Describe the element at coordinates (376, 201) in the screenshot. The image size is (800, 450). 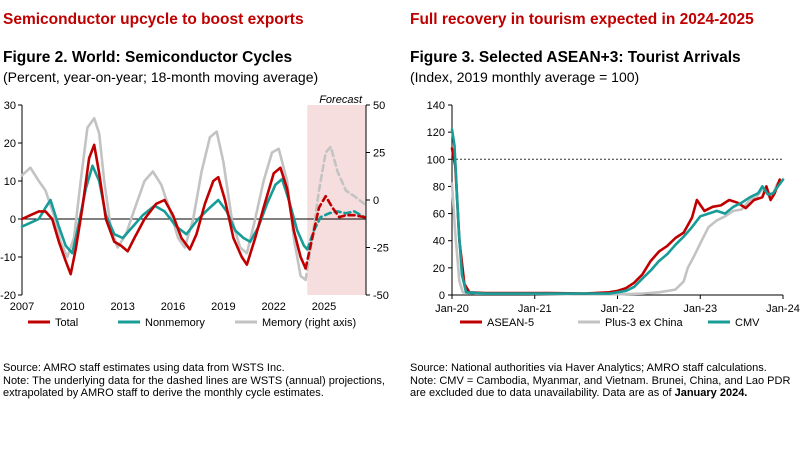
I see `right-y-tick-label: 0` at that location.